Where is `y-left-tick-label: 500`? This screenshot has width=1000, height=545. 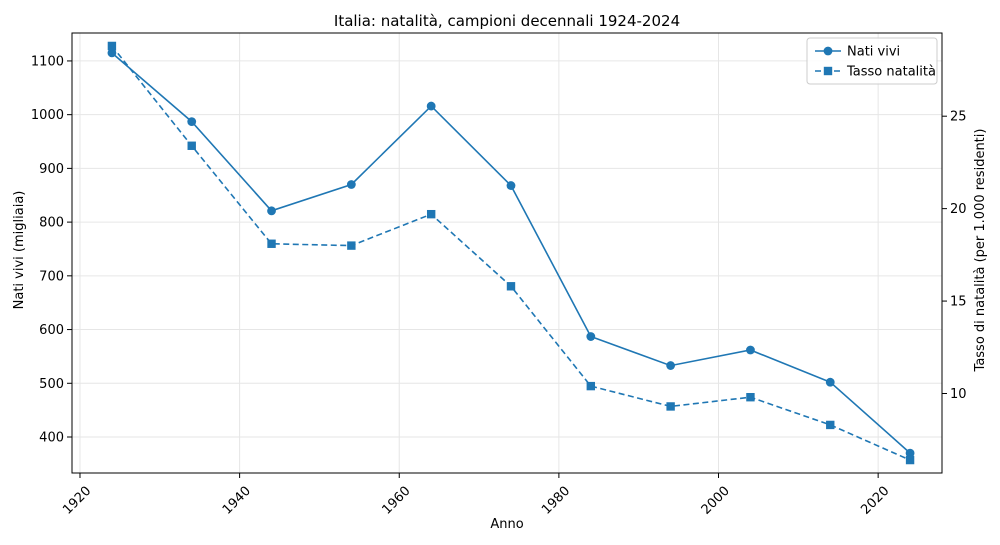
y-left-tick-label: 500 is located at coordinates (51, 384).